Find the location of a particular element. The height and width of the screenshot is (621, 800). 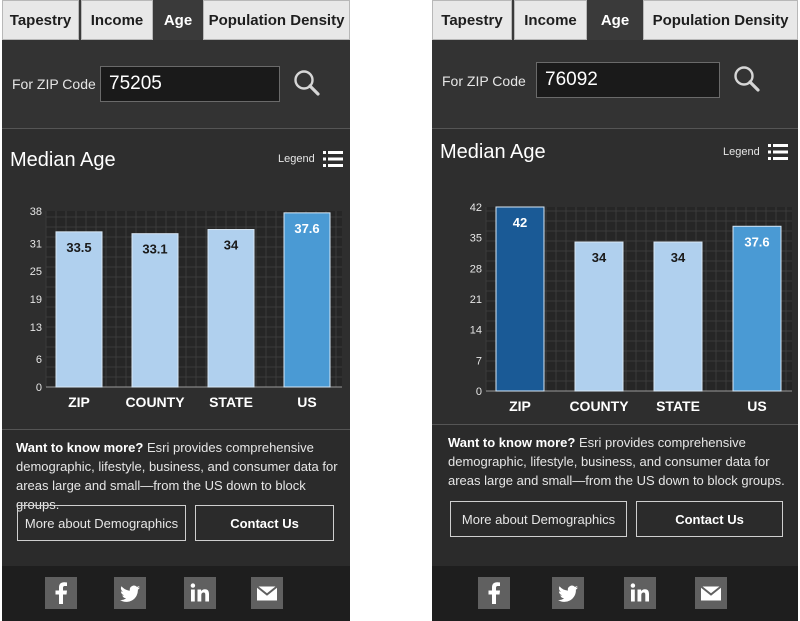

y-tick-label: 7 is located at coordinates (479, 361).